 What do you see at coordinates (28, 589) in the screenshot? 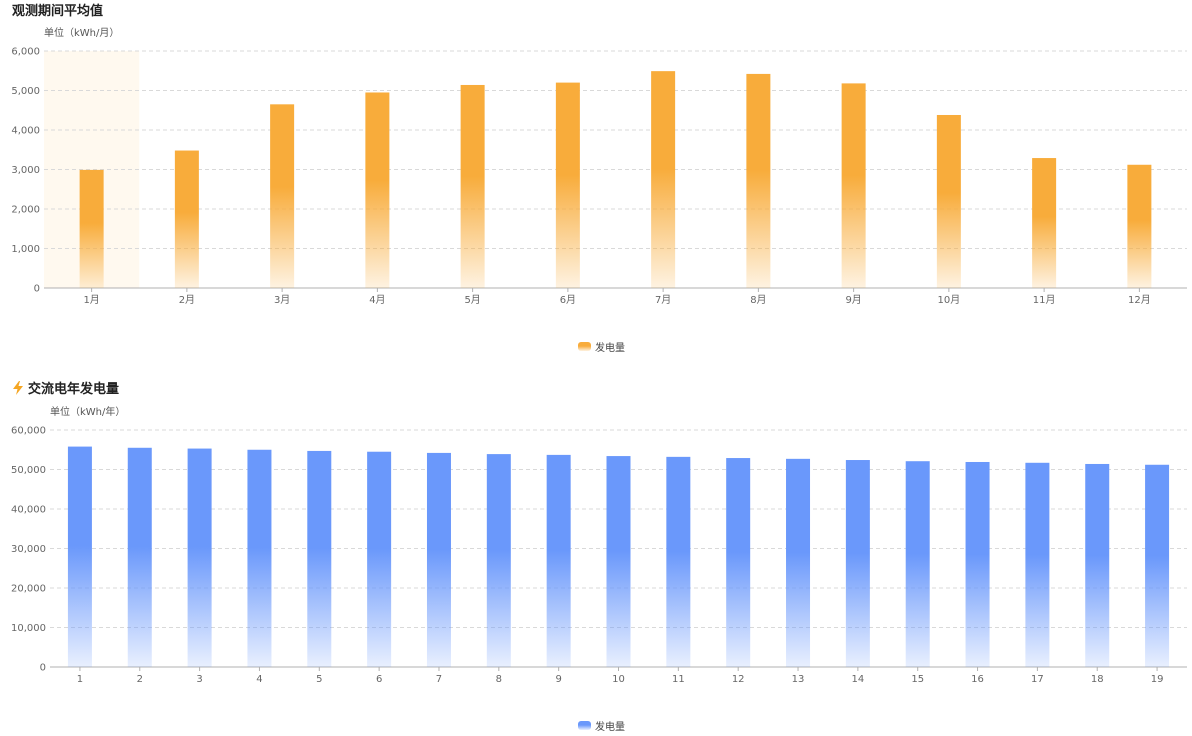
I see `y-tick-label: 20,000` at bounding box center [28, 589].